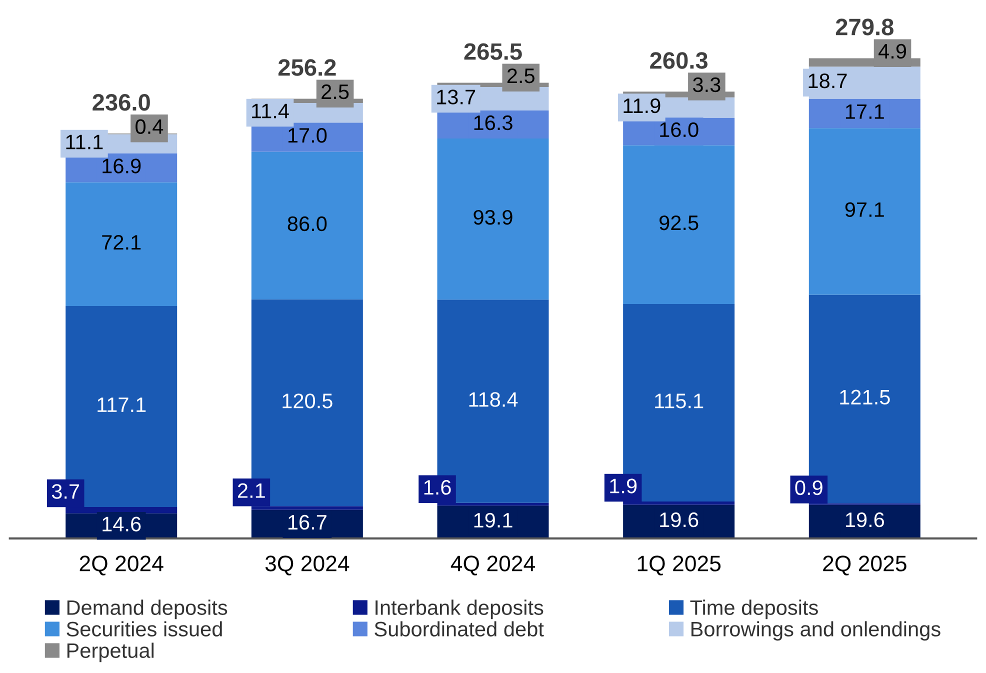 Image resolution: width=986 pixels, height=673 pixels. I want to click on data-label: 18.7, so click(827, 81).